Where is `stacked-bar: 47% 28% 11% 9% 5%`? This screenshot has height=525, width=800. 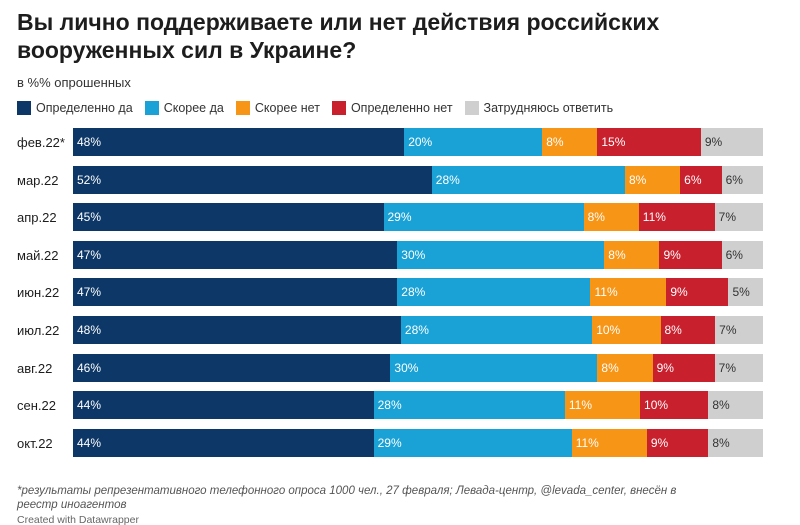
stacked-bar: 47% 28% 11% 9% 5% is located at coordinates (418, 292).